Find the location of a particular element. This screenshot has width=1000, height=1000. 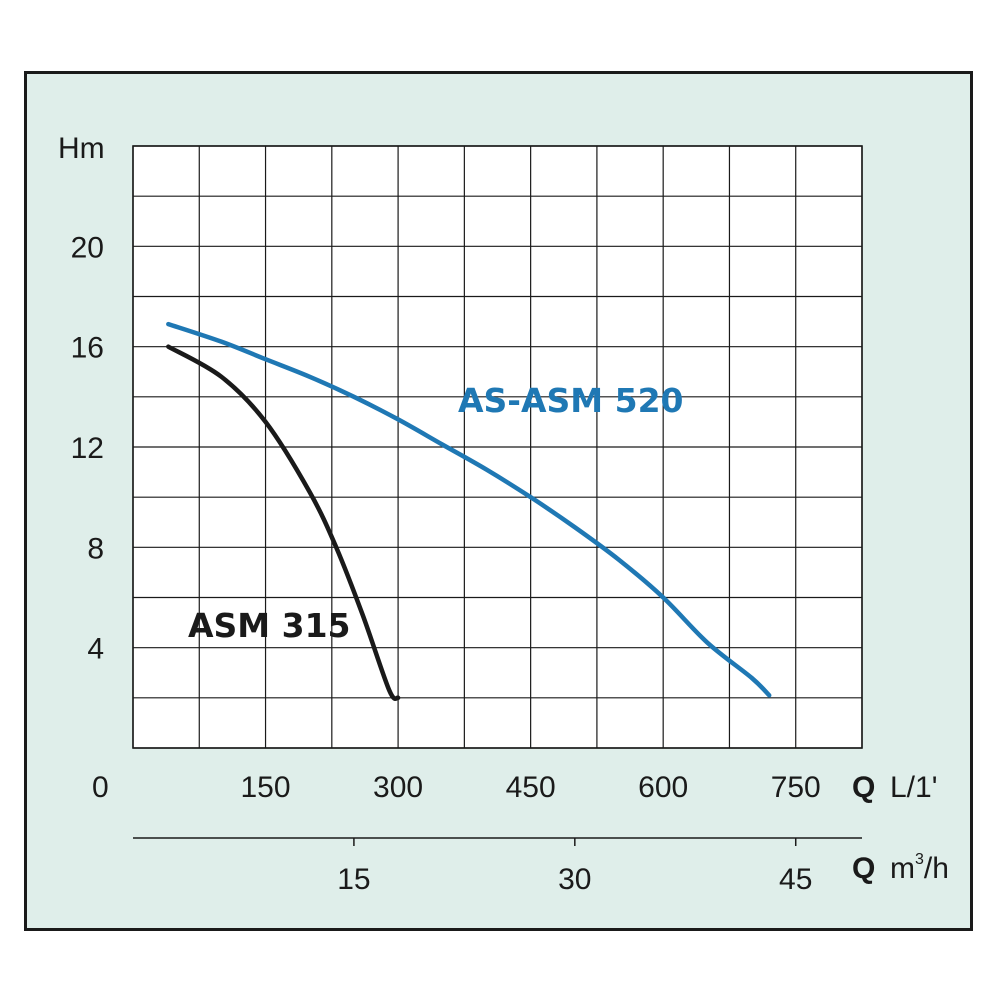

x-tick-labels: 150 300 450 600 750 is located at coordinates (531, 787).